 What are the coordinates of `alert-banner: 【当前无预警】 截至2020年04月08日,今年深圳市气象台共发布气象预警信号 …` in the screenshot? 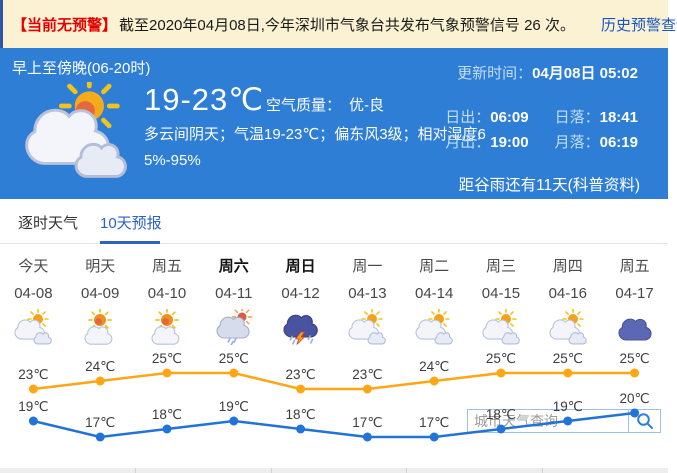 It's located at (338, 24).